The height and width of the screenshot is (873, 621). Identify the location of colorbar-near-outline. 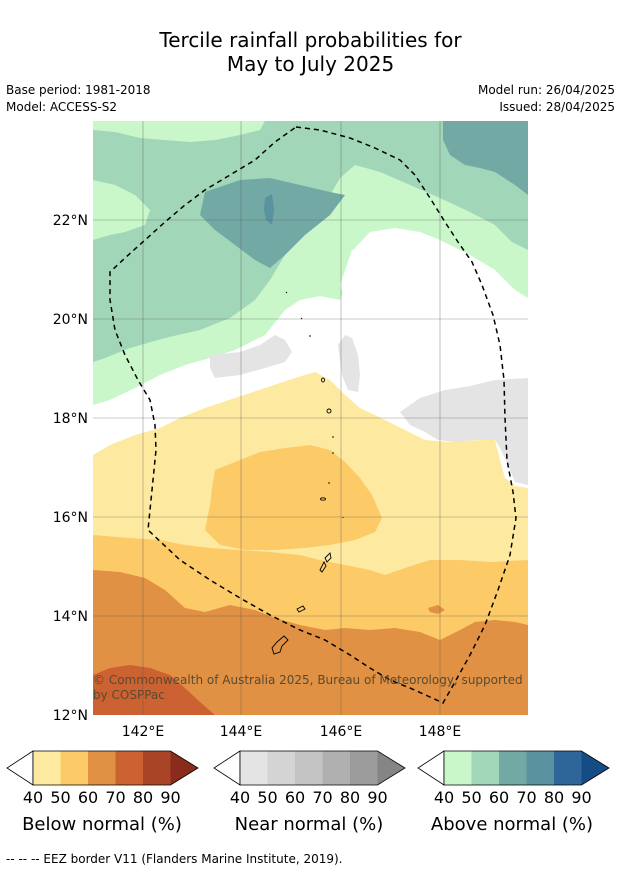
(322, 768).